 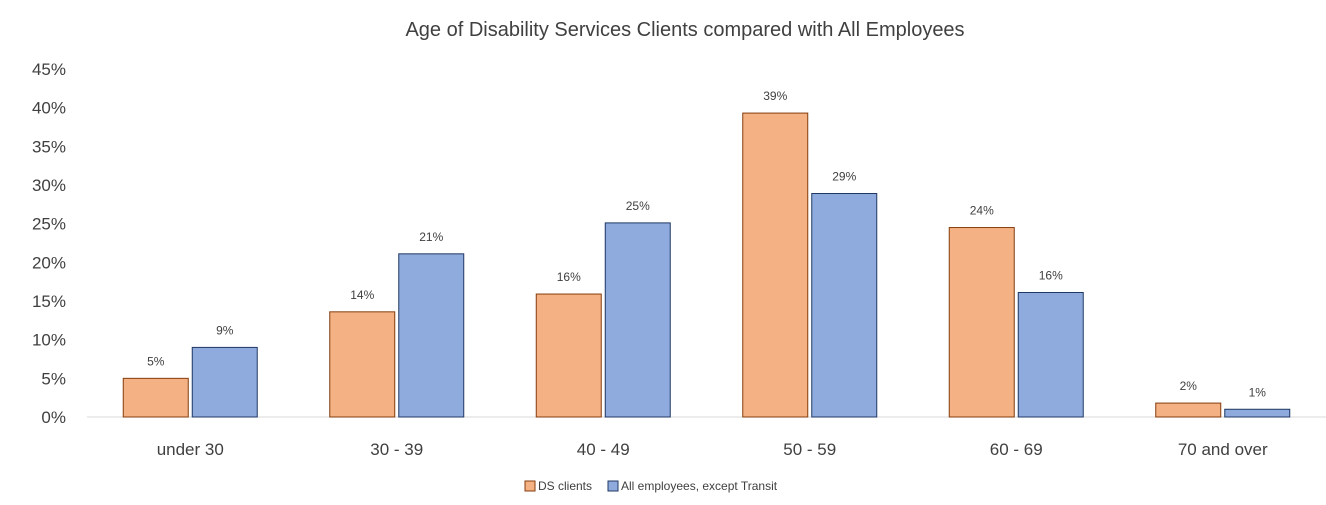 I want to click on legend-label: All employees, except Transit, so click(x=699, y=486).